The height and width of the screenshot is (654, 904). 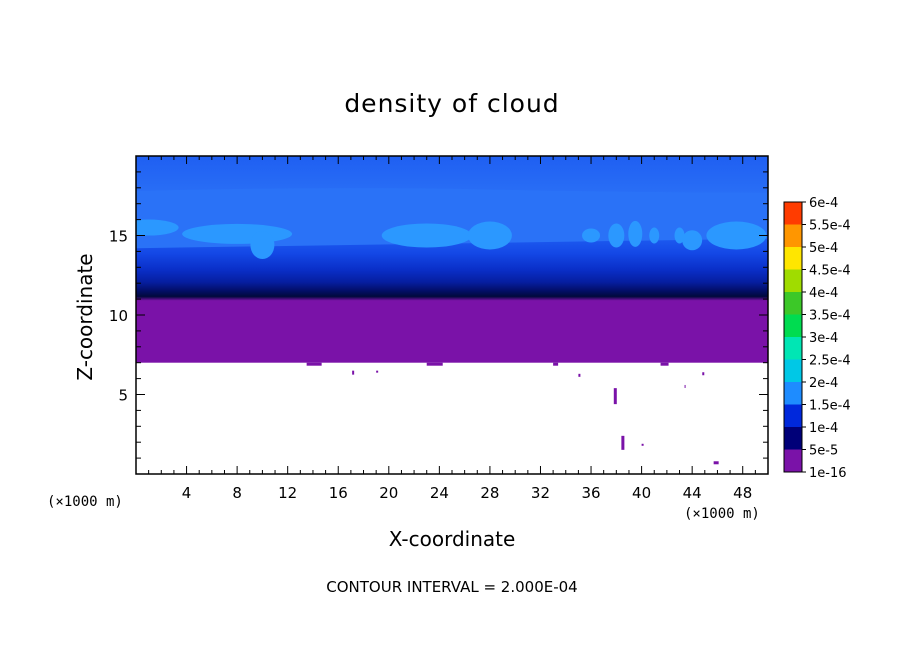 I want to click on y-tick-label: 10, so click(x=118, y=316).